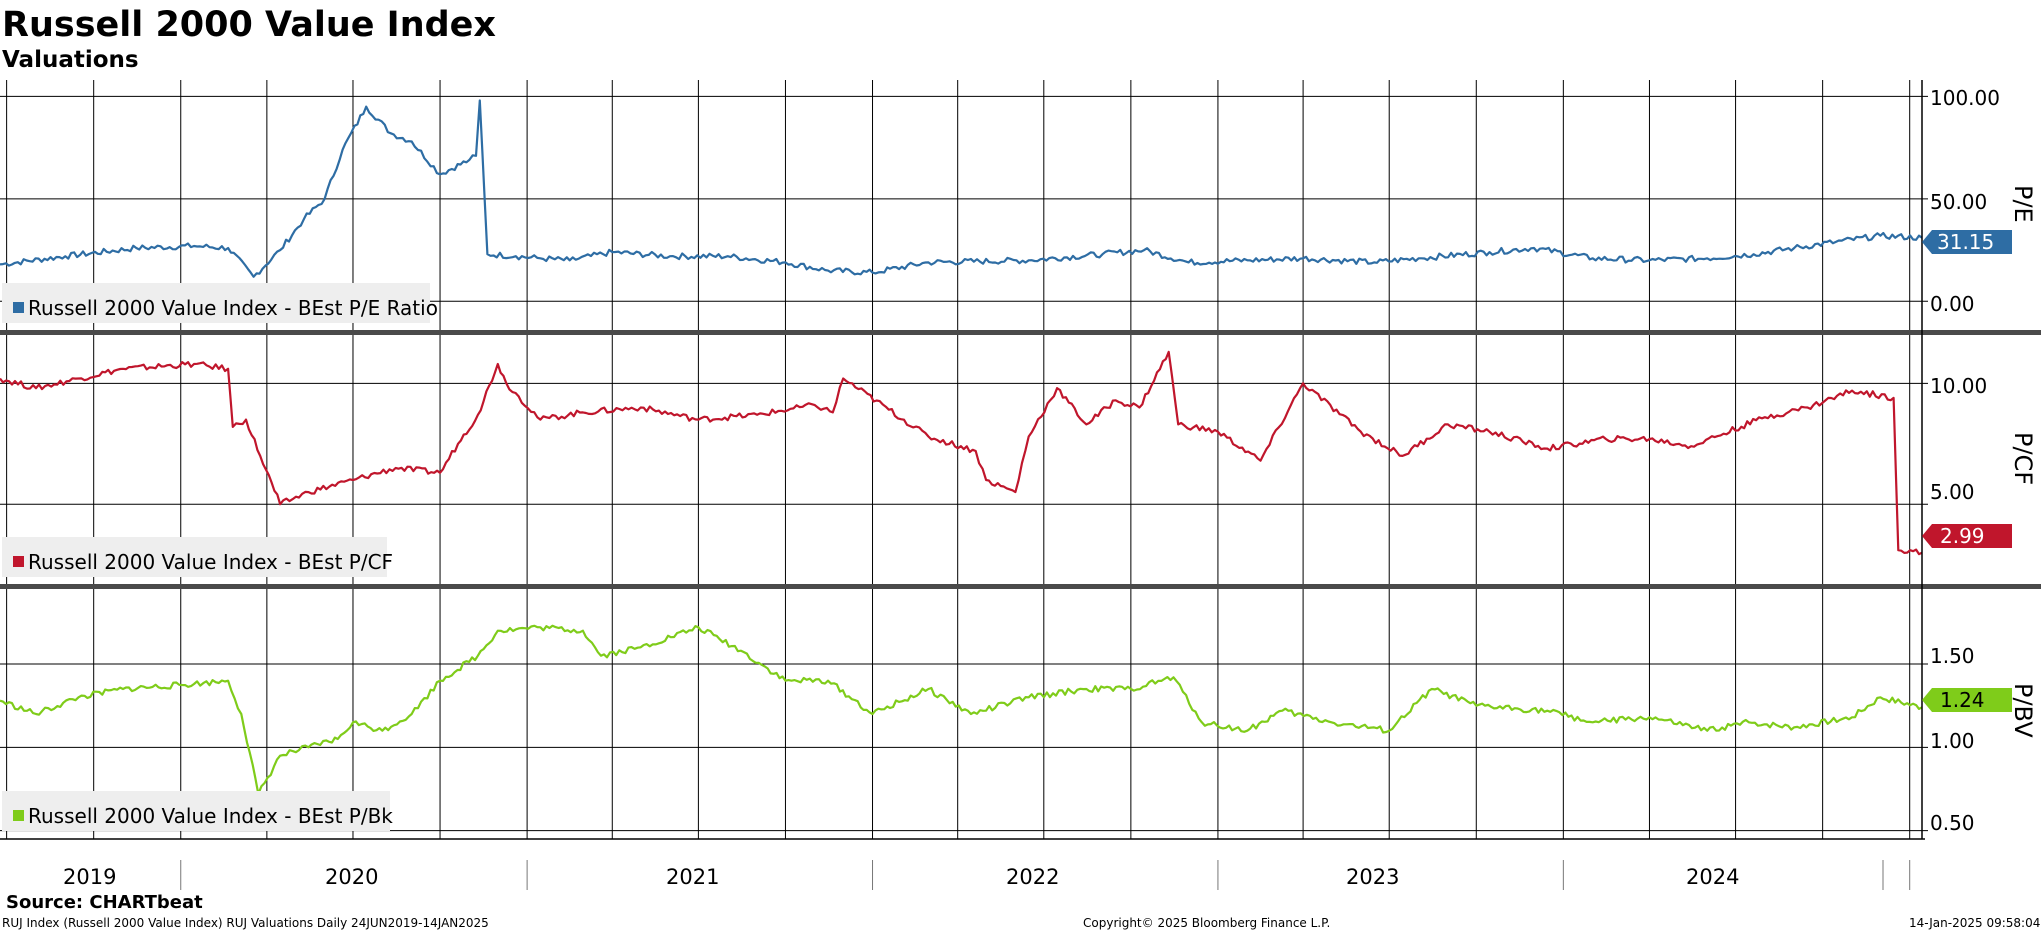  I want to click on pe-axis-label: P/E, so click(2023, 204).